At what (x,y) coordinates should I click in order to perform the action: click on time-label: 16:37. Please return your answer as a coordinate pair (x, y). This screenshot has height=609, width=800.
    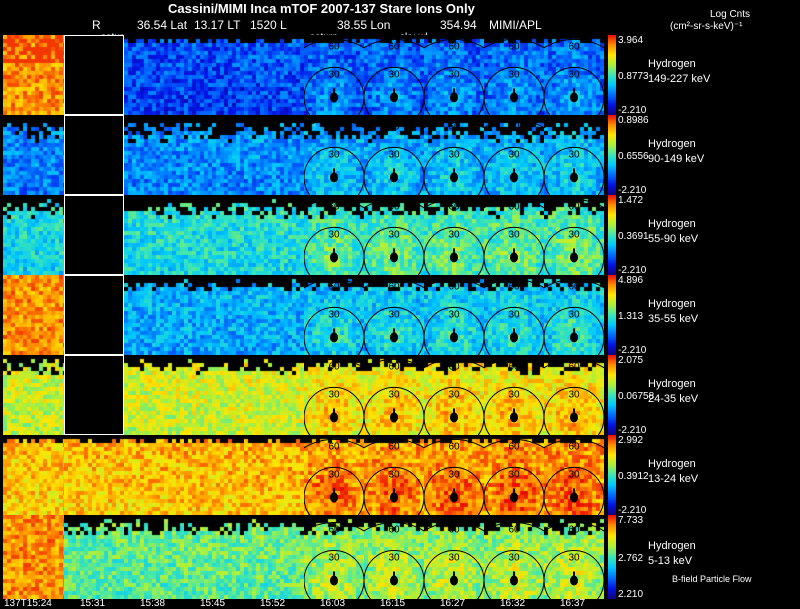
    Looking at the image, I should click on (573, 603).